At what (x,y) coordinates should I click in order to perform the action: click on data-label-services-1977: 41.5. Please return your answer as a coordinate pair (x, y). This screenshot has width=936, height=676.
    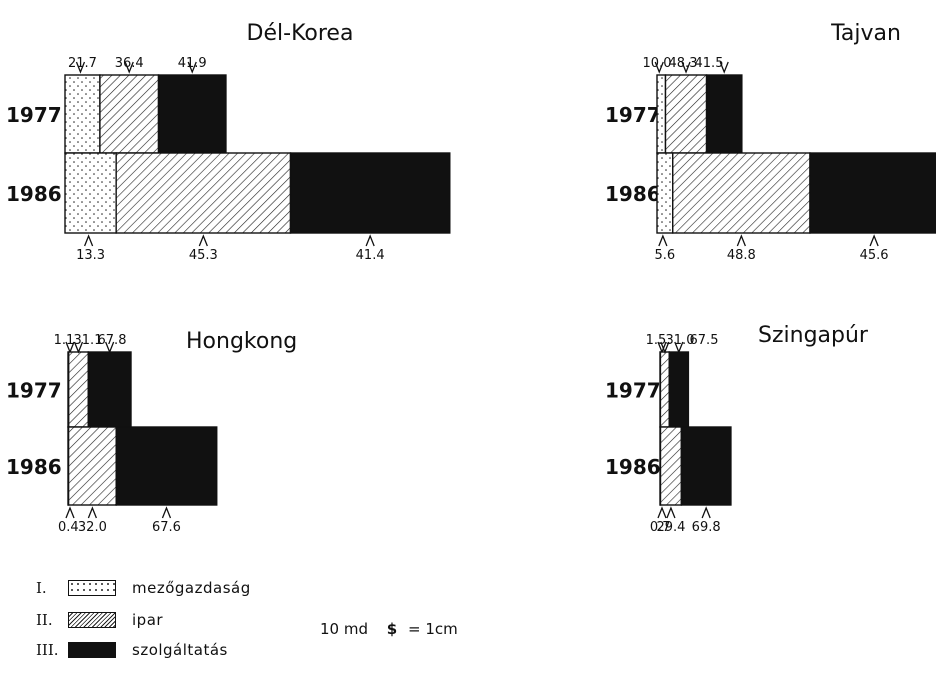
    Looking at the image, I should click on (709, 63).